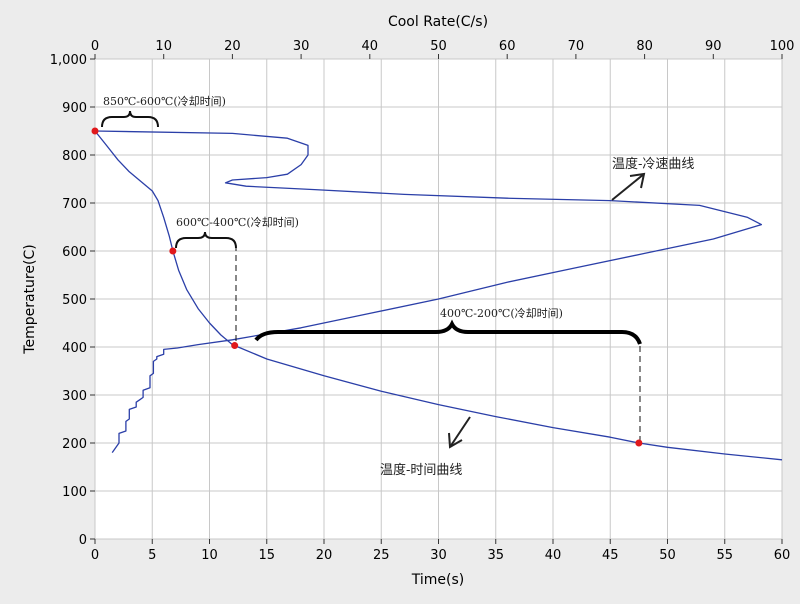  I want to click on label-rate-curve: 温度-冷速曲线, so click(653, 164).